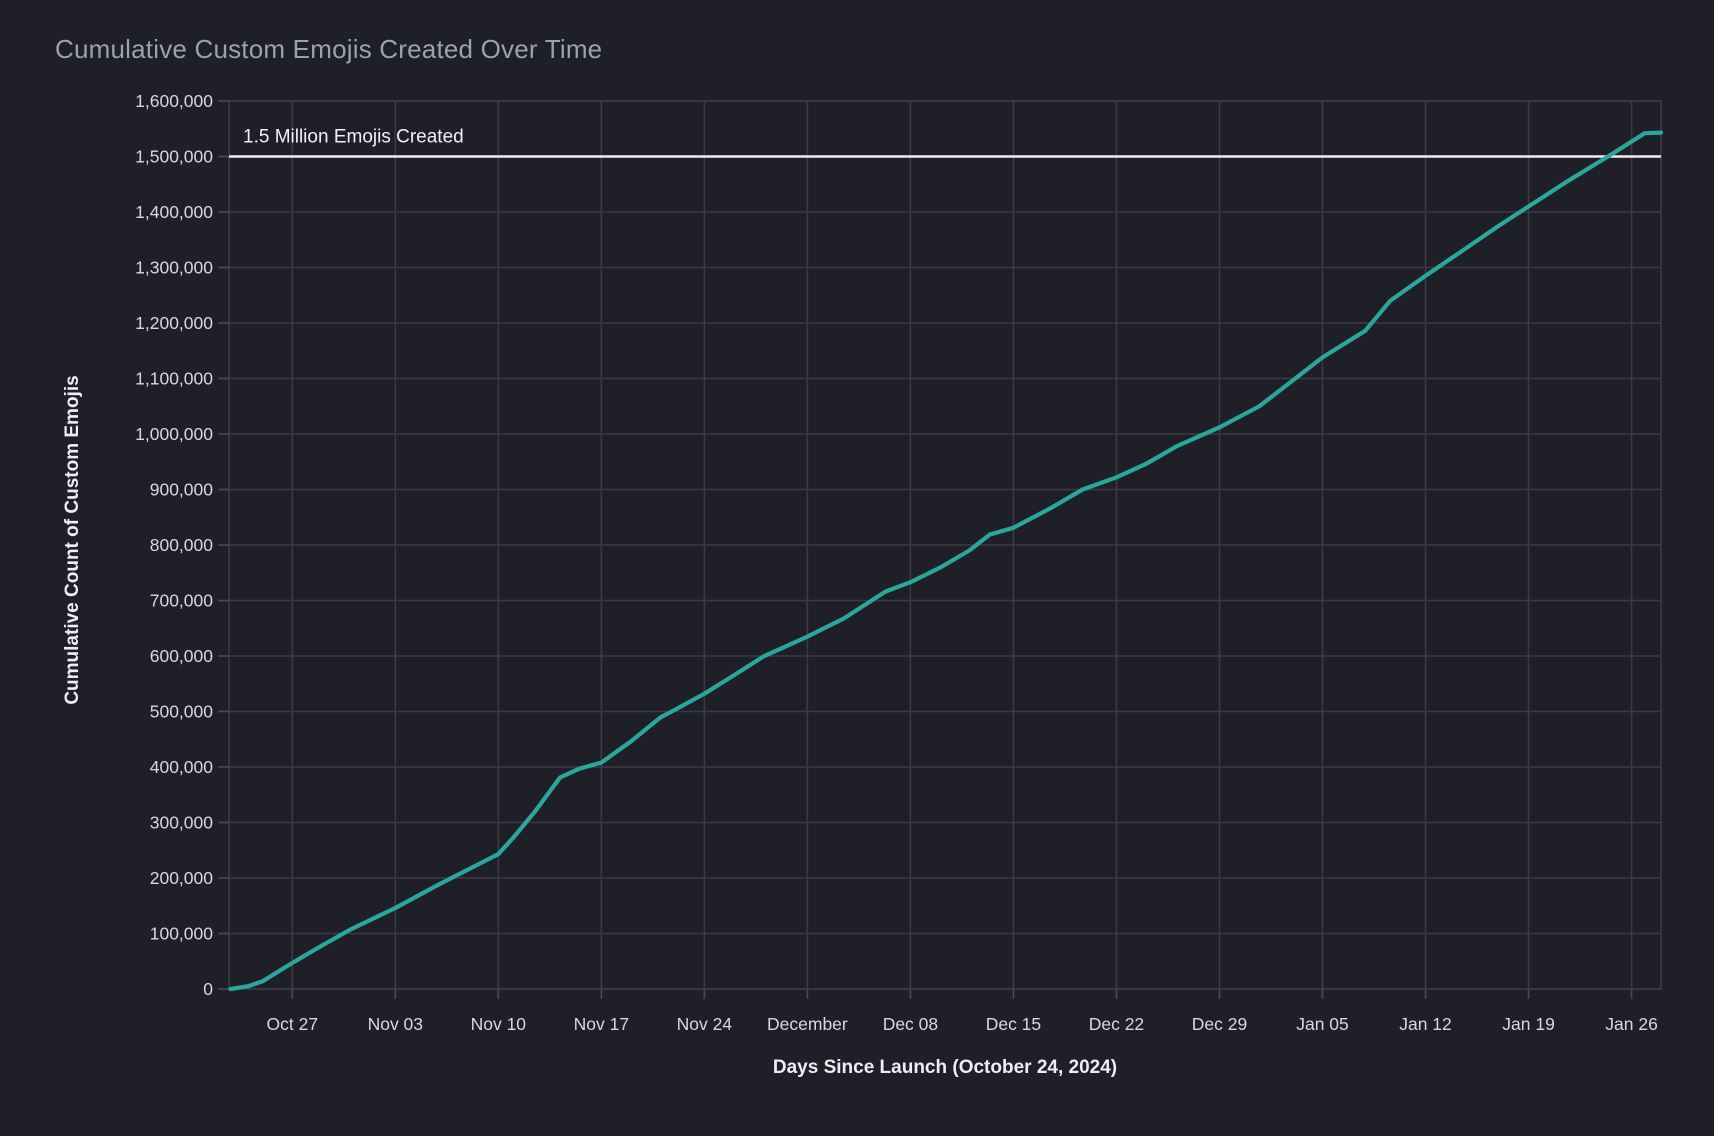 This screenshot has width=1714, height=1136. What do you see at coordinates (174, 379) in the screenshot?
I see `y-tick-label: 1,100,000` at bounding box center [174, 379].